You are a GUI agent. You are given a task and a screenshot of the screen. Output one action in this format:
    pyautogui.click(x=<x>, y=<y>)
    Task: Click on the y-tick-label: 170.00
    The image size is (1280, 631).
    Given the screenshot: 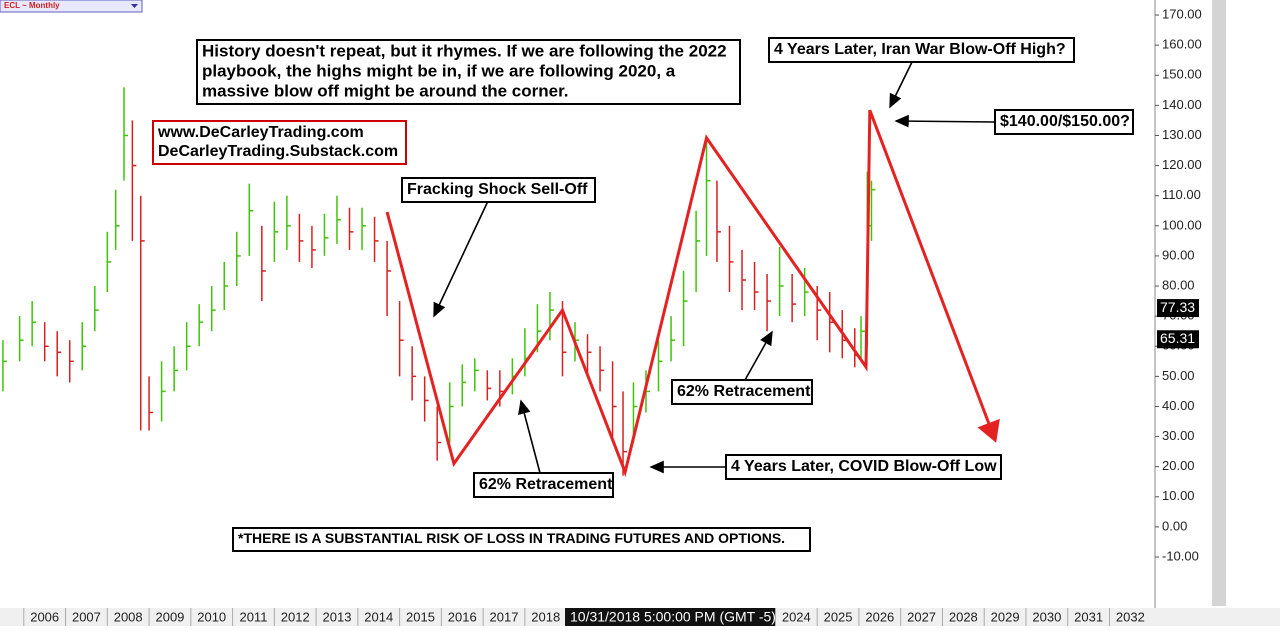 What is the action you would take?
    pyautogui.click(x=1182, y=13)
    